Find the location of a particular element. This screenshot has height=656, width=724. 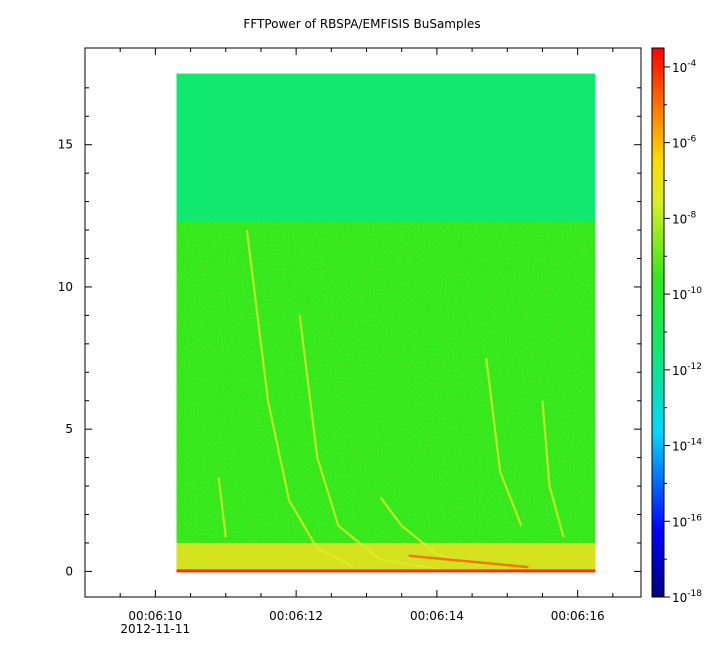

chart-title: FFTPower of RBSPA/EMFISIS BuSamples is located at coordinates (362, 24).